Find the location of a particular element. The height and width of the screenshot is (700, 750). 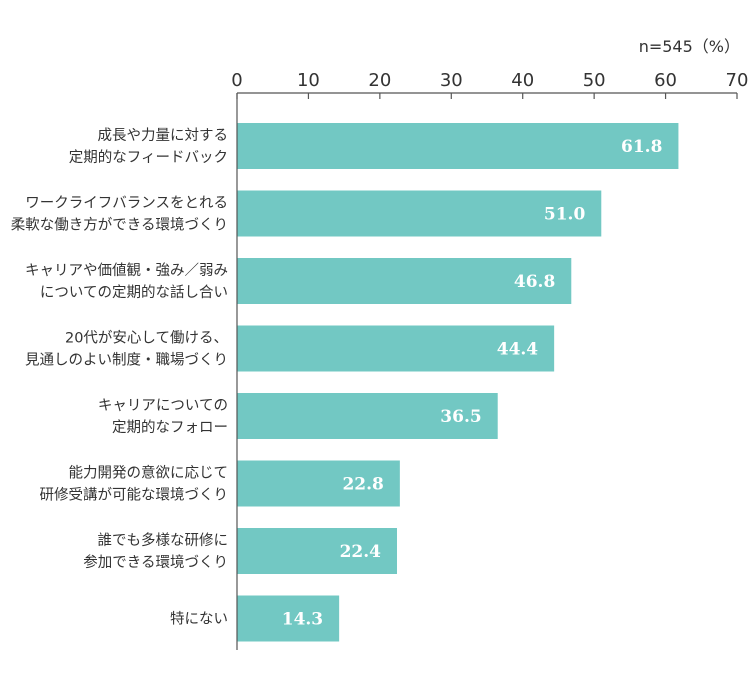

bar-value-label: 22.8 is located at coordinates (362, 485).